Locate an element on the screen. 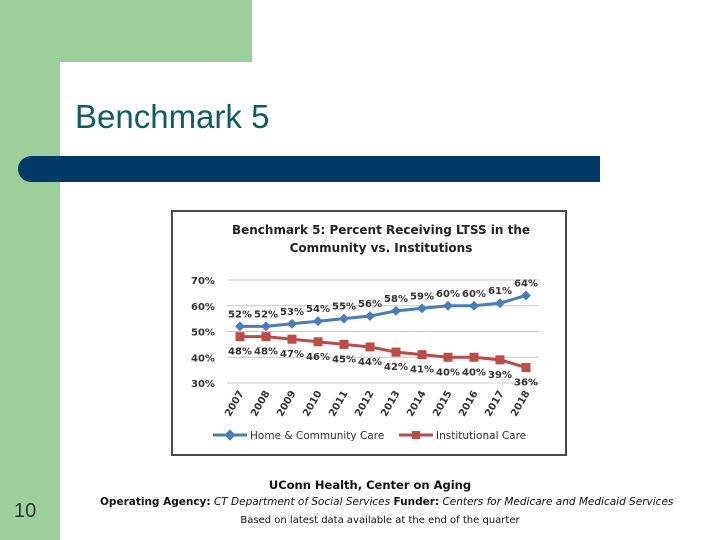 This screenshot has width=720, height=540. x-tick-label: 2013 is located at coordinates (390, 404).